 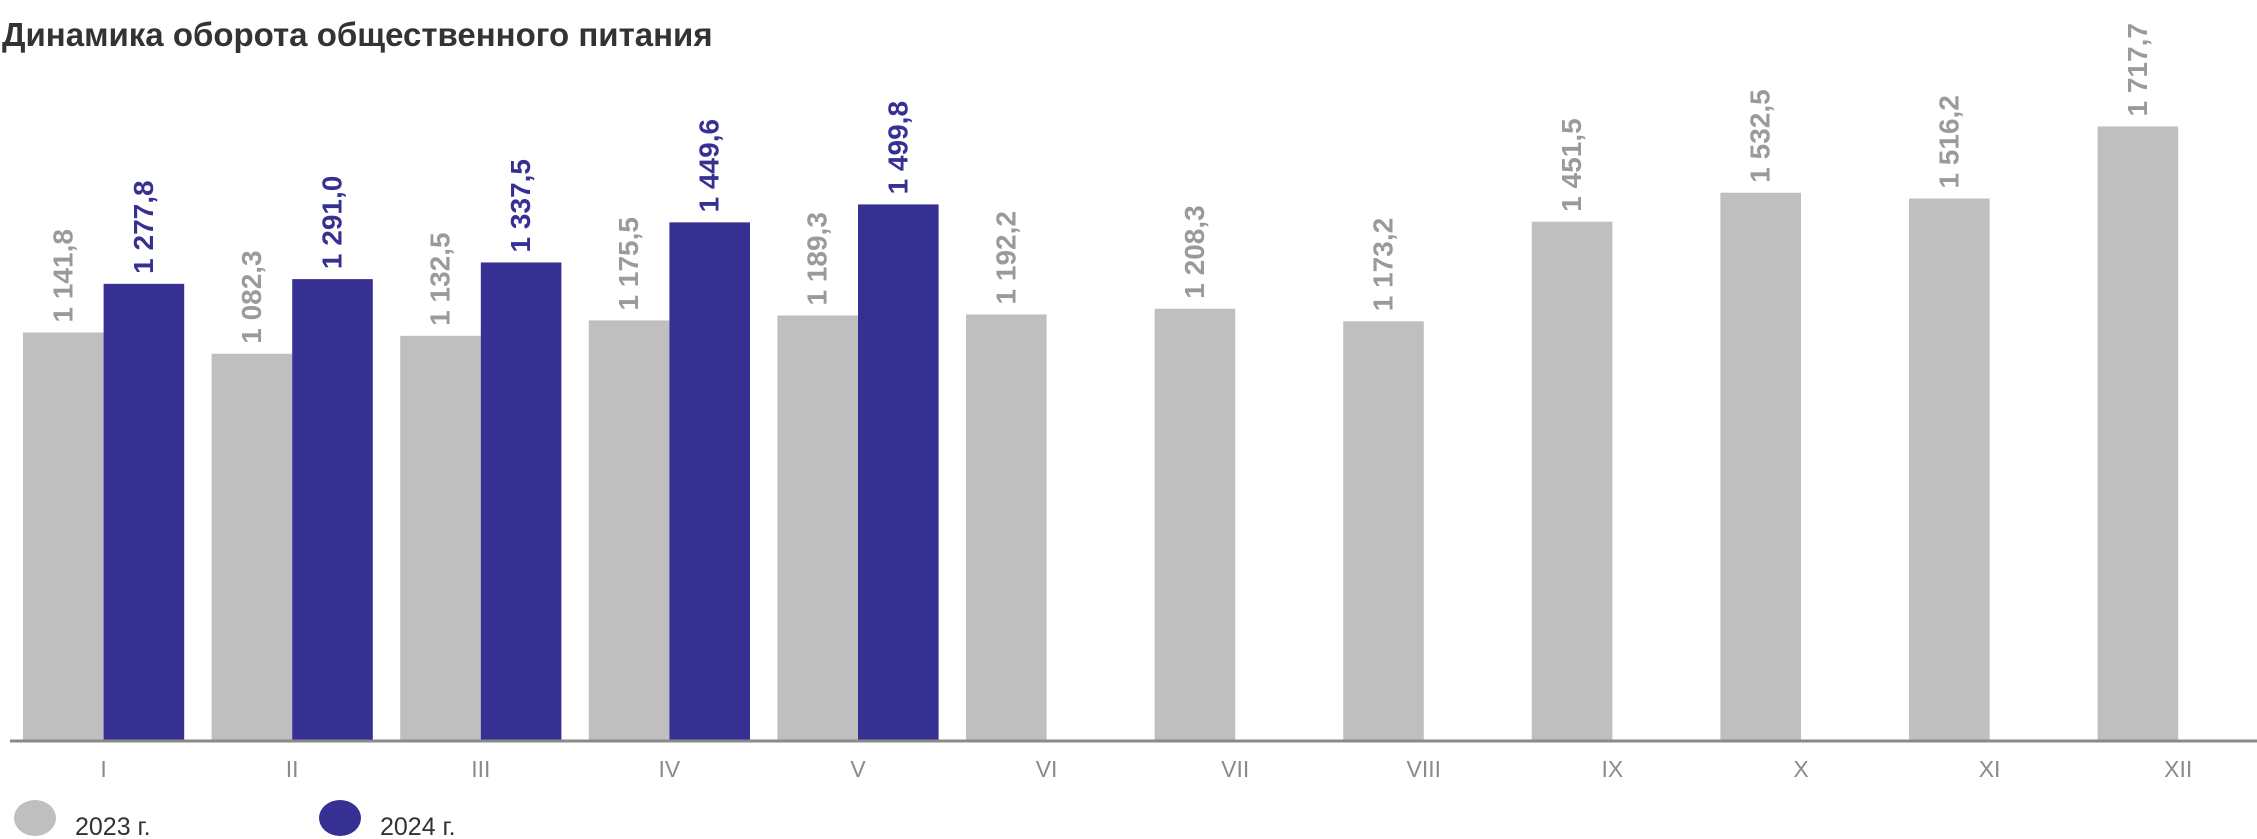 What do you see at coordinates (1005, 257) in the screenshot?
I see `value-label: 1 192,2` at bounding box center [1005, 257].